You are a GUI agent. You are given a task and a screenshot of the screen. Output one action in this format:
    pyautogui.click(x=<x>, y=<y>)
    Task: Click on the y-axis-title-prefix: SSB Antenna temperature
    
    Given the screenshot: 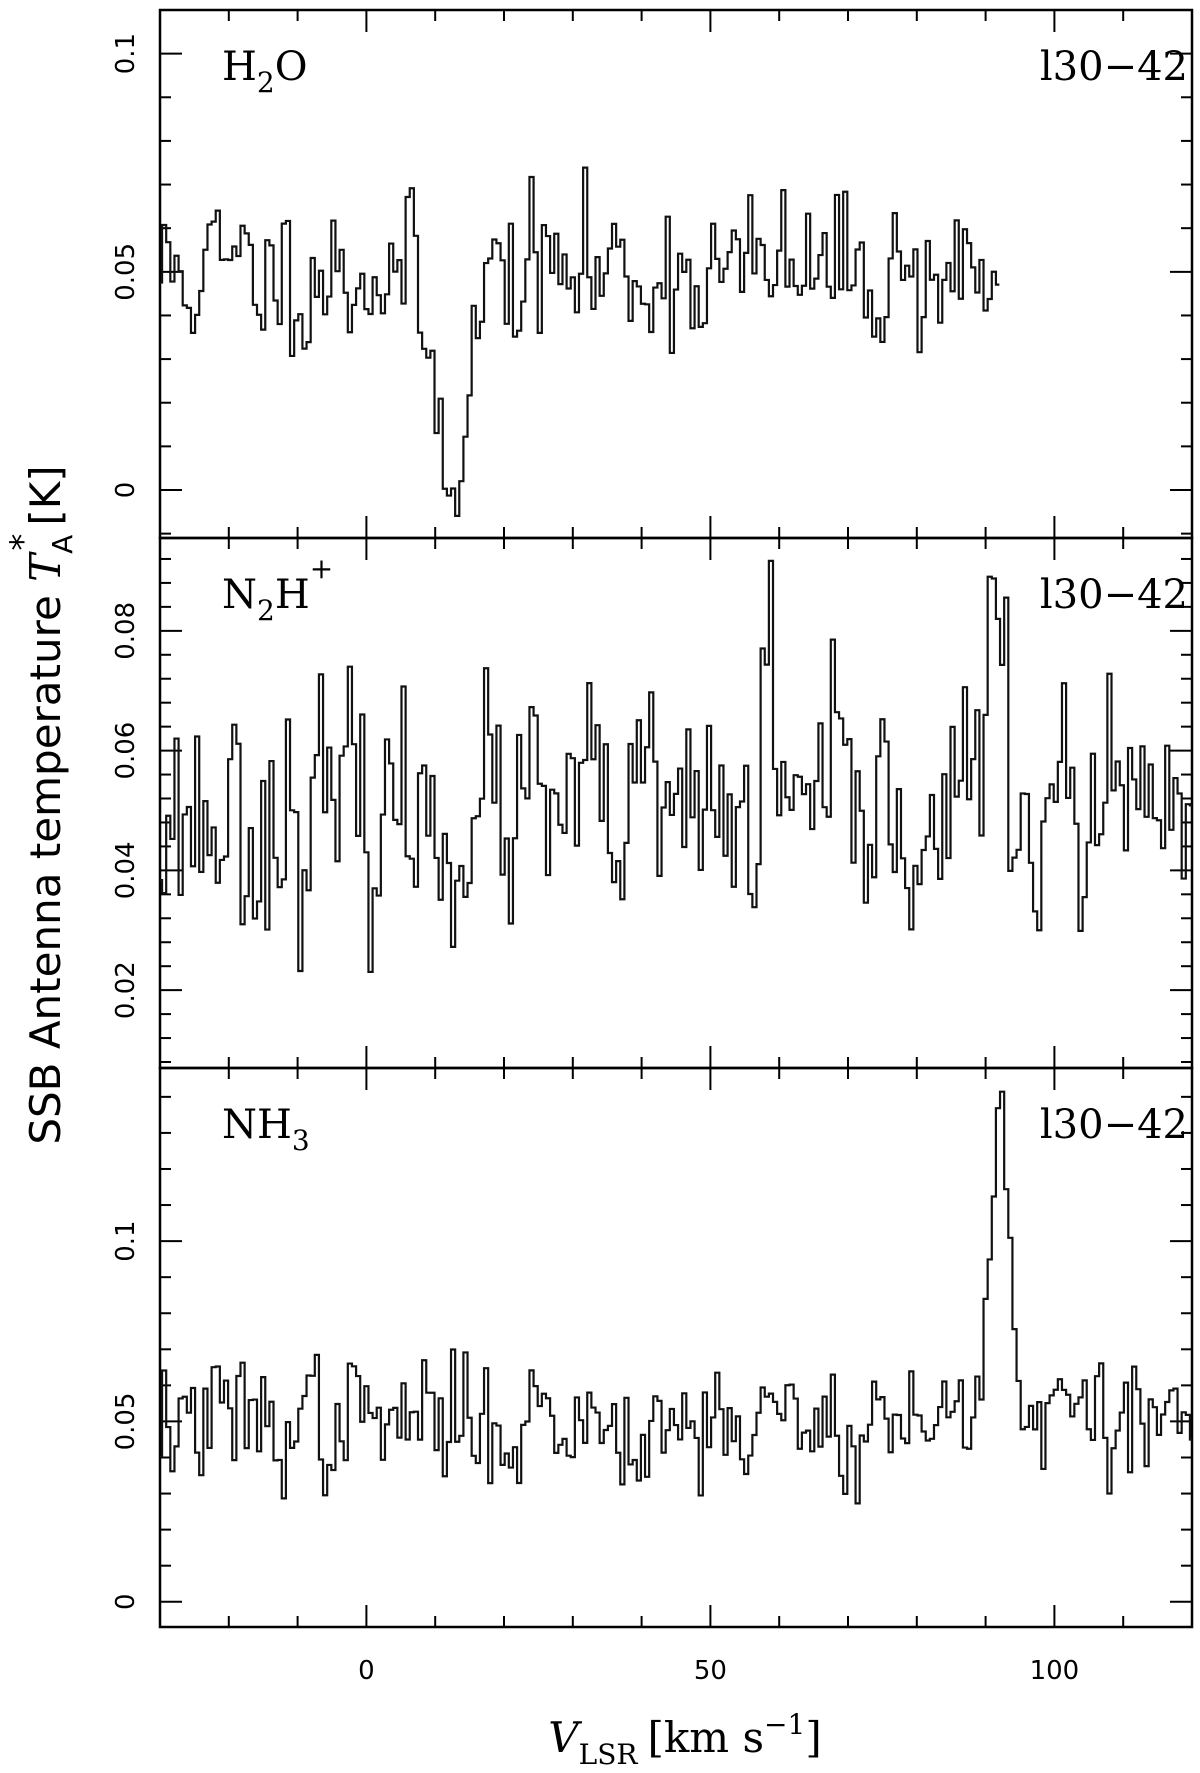 What is the action you would take?
    pyautogui.click(x=45, y=863)
    